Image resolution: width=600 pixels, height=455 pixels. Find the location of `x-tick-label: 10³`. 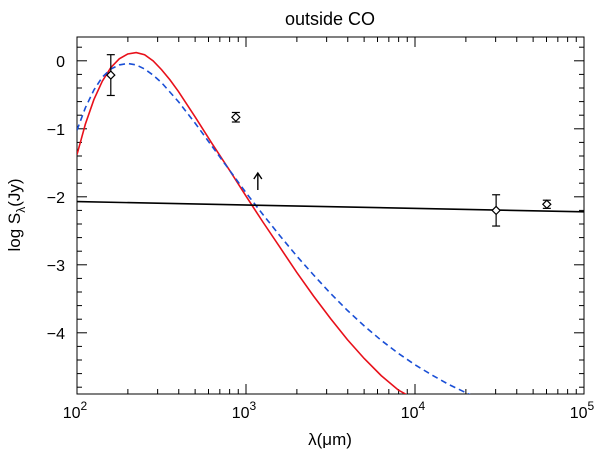

x-tick-label: 10³ is located at coordinates (244, 410).